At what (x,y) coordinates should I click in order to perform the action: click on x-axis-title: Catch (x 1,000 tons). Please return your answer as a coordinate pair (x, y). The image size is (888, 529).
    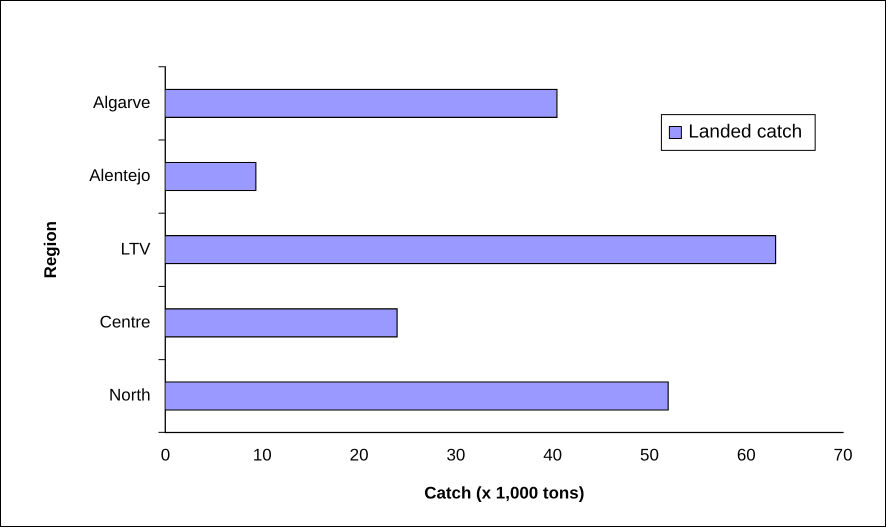
    Looking at the image, I should click on (504, 493).